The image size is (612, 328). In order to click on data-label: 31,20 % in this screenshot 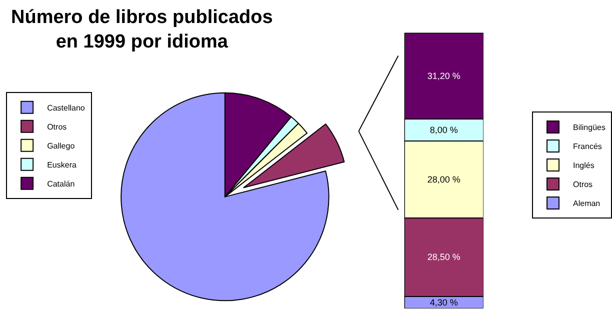, I will do `click(443, 75)`.